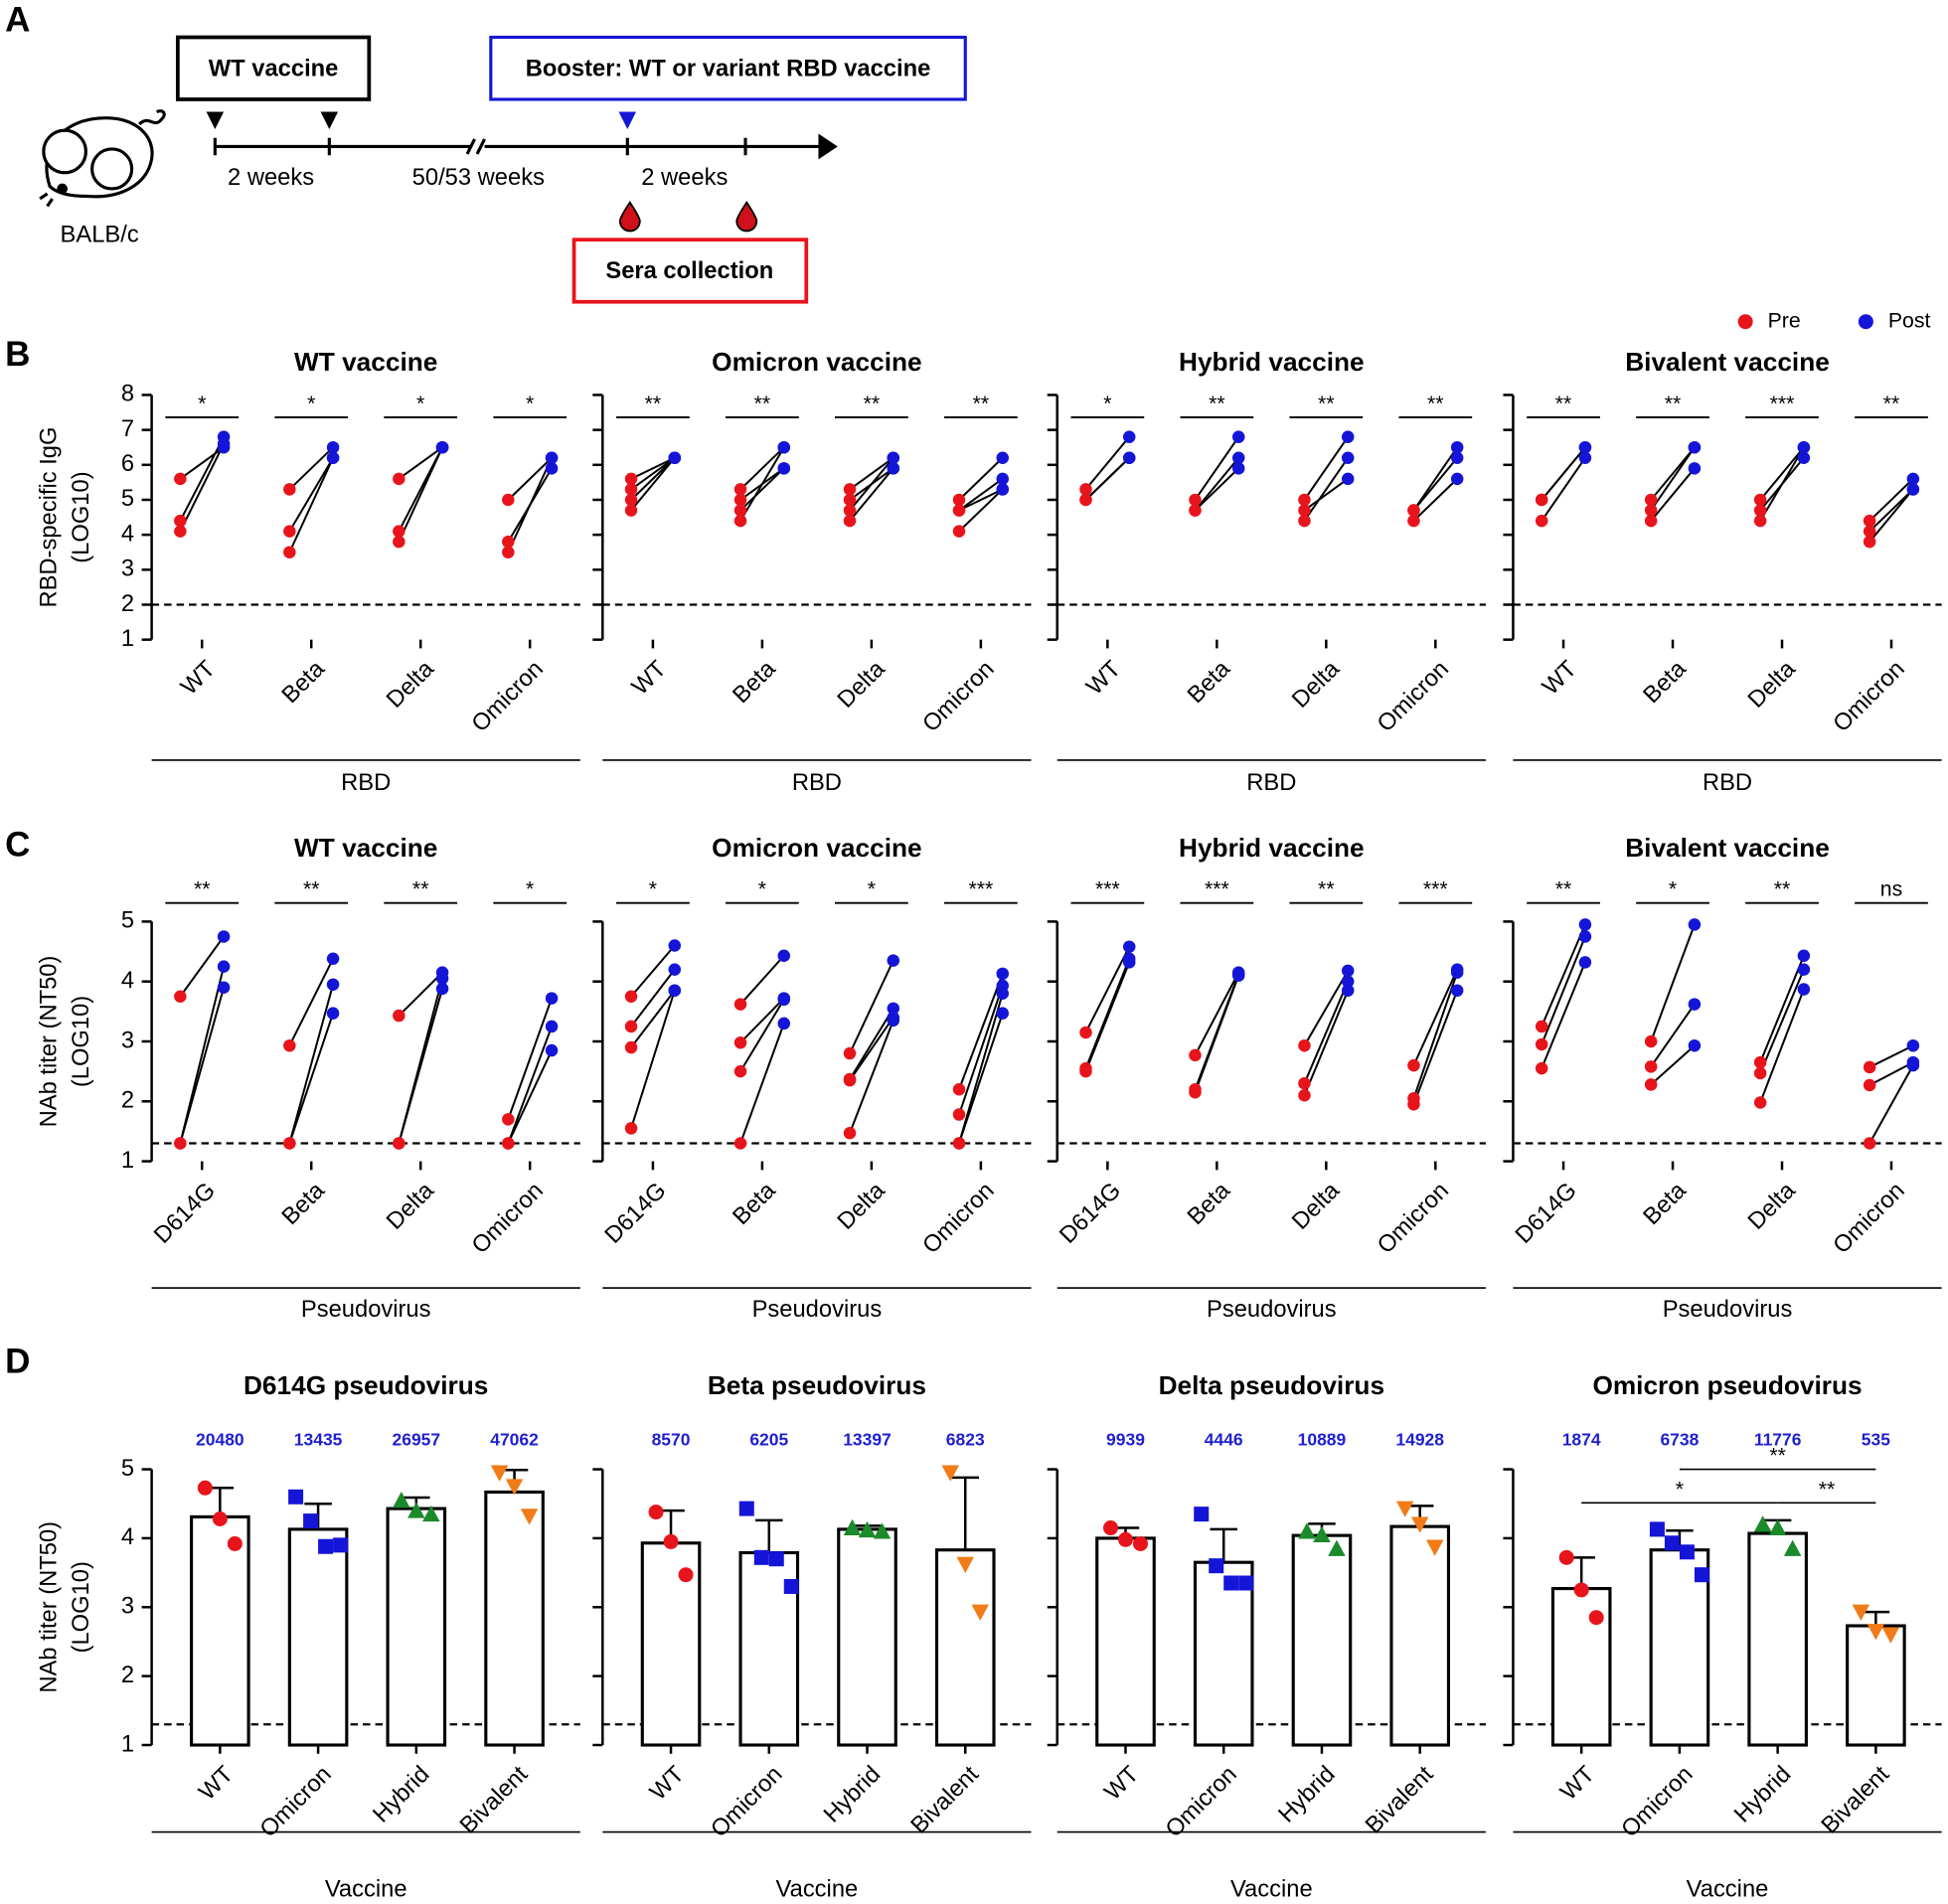 The height and width of the screenshot is (1904, 1948). Describe the element at coordinates (817, 1890) in the screenshot. I see `x-axis-label: Vaccine` at that location.